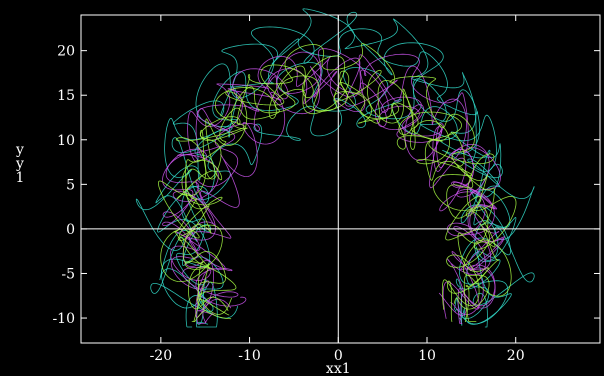  Describe the element at coordinates (70, 185) in the screenshot. I see `y-tick-label: 5` at that location.